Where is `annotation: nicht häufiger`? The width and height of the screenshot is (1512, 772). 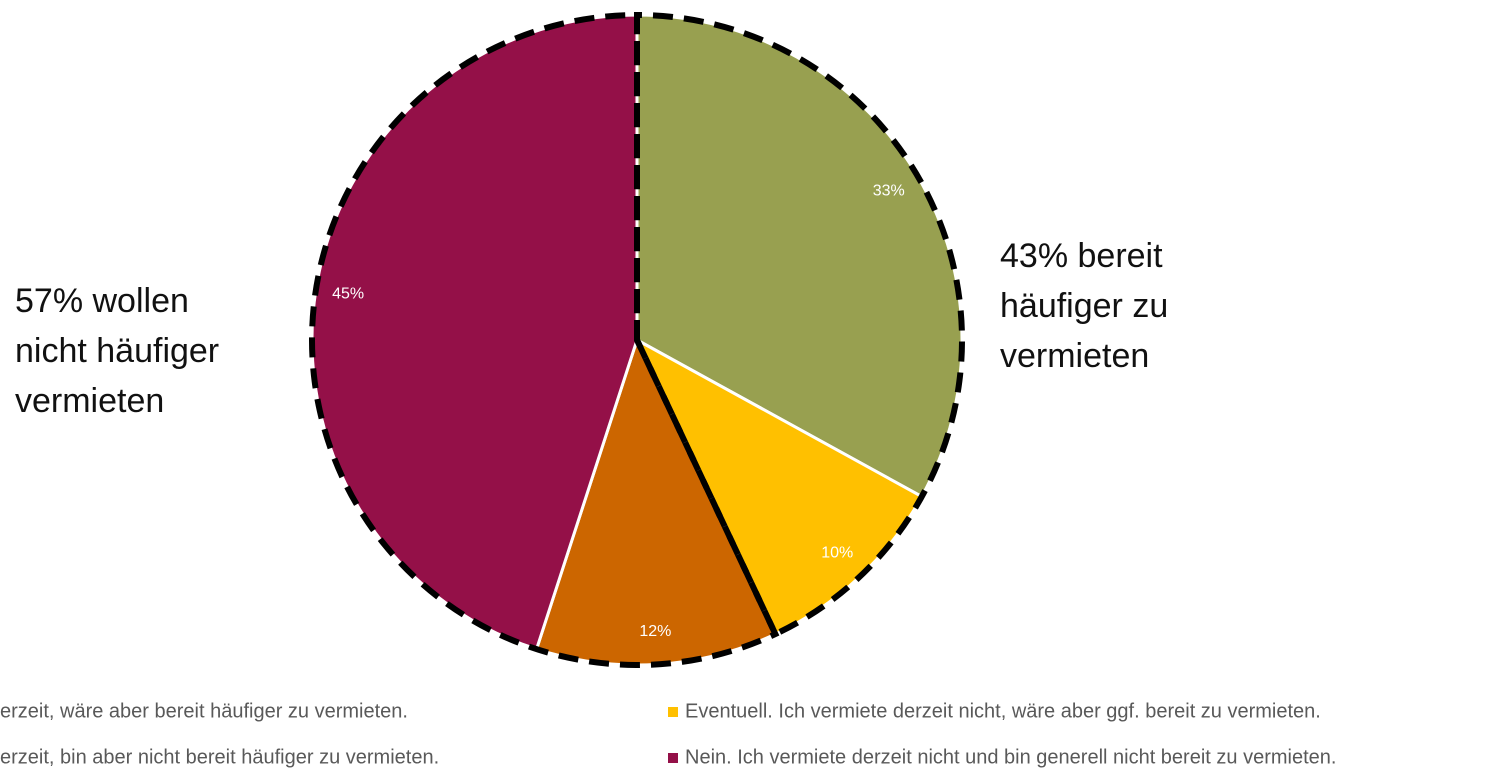
annotation: nicht häufiger is located at coordinates (117, 351).